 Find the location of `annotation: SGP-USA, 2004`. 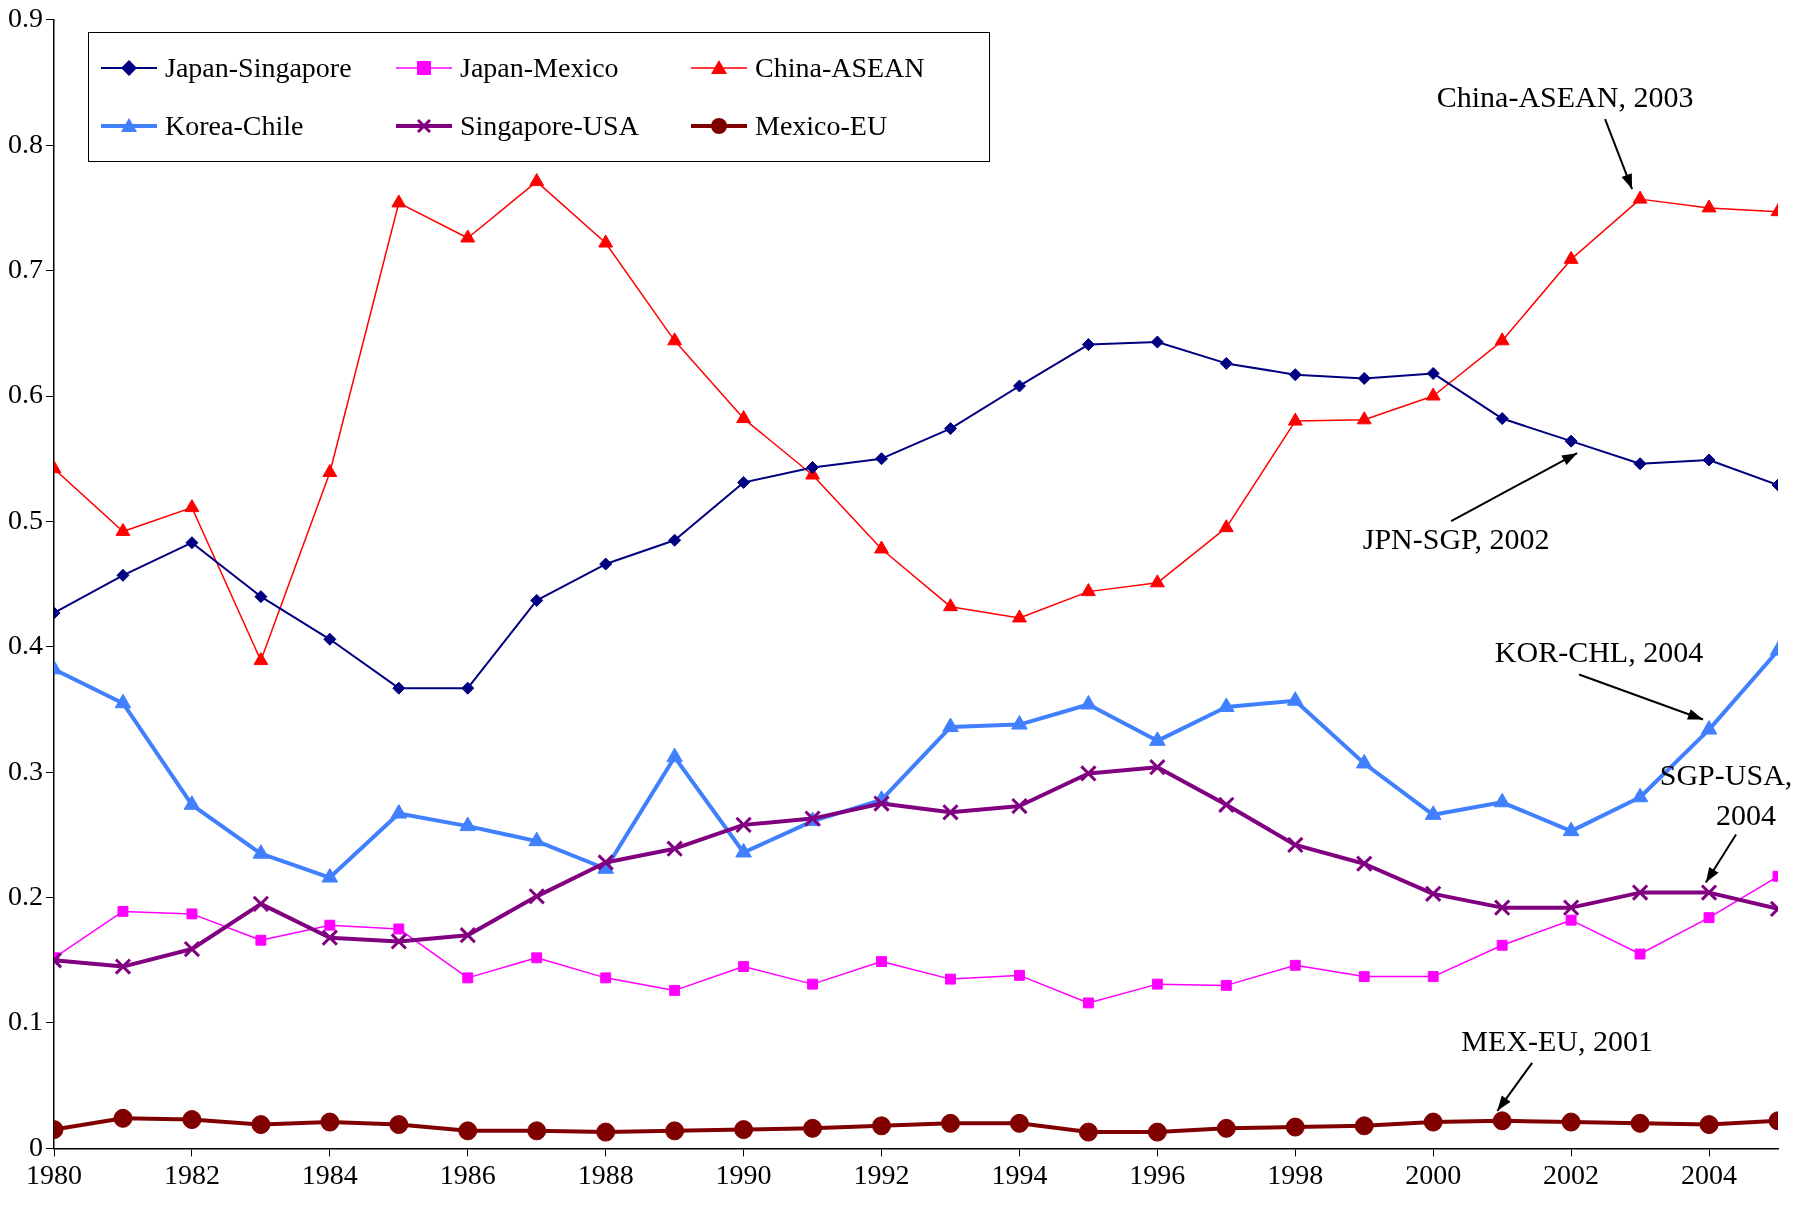

annotation: SGP-USA, 2004 is located at coordinates (1726, 795).